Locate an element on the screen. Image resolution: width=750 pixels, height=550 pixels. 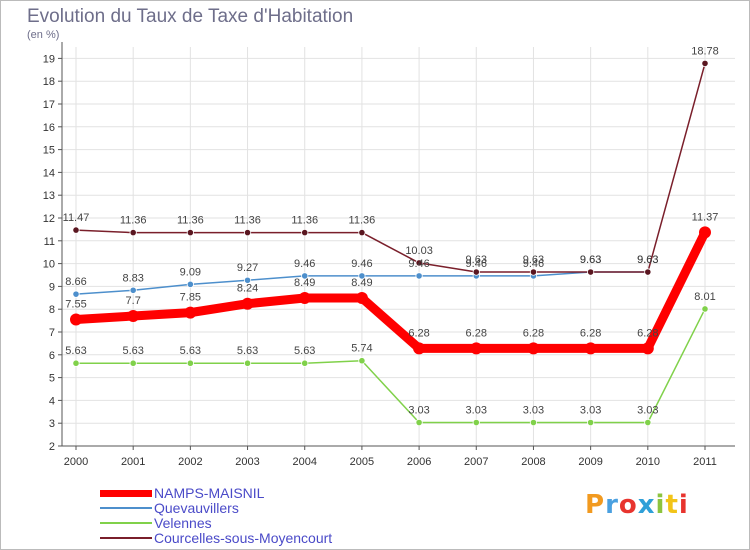
data-label: 8.01 is located at coordinates (704, 297).